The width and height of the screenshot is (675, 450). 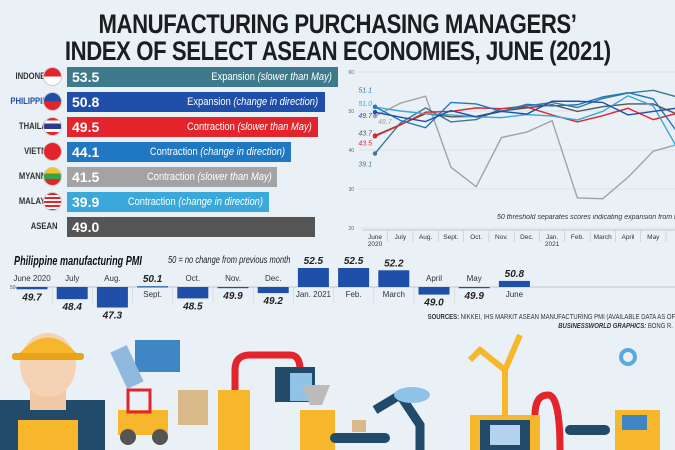 What do you see at coordinates (152, 294) in the screenshot?
I see `pmi-month-label: Sept.` at bounding box center [152, 294].